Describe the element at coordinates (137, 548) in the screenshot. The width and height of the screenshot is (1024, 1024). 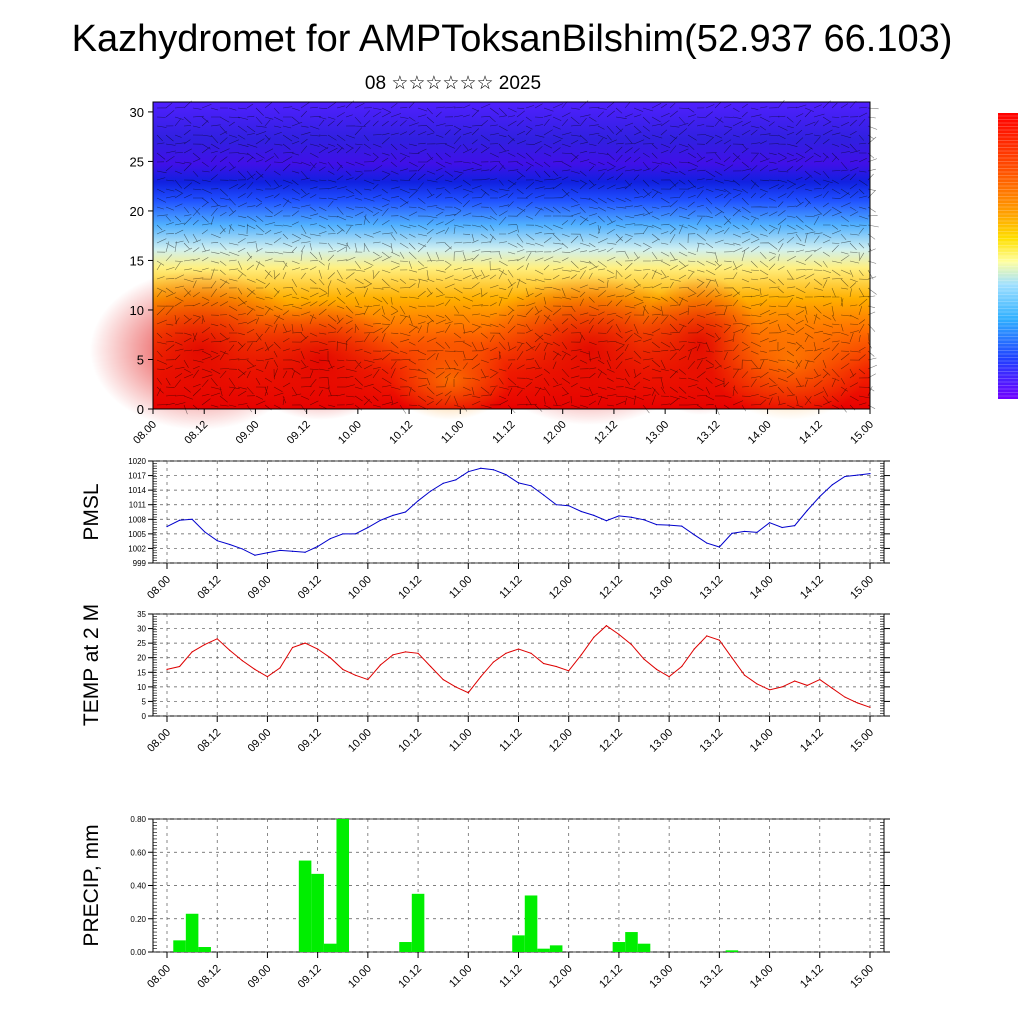
I see `y-tick-label: 1002` at that location.